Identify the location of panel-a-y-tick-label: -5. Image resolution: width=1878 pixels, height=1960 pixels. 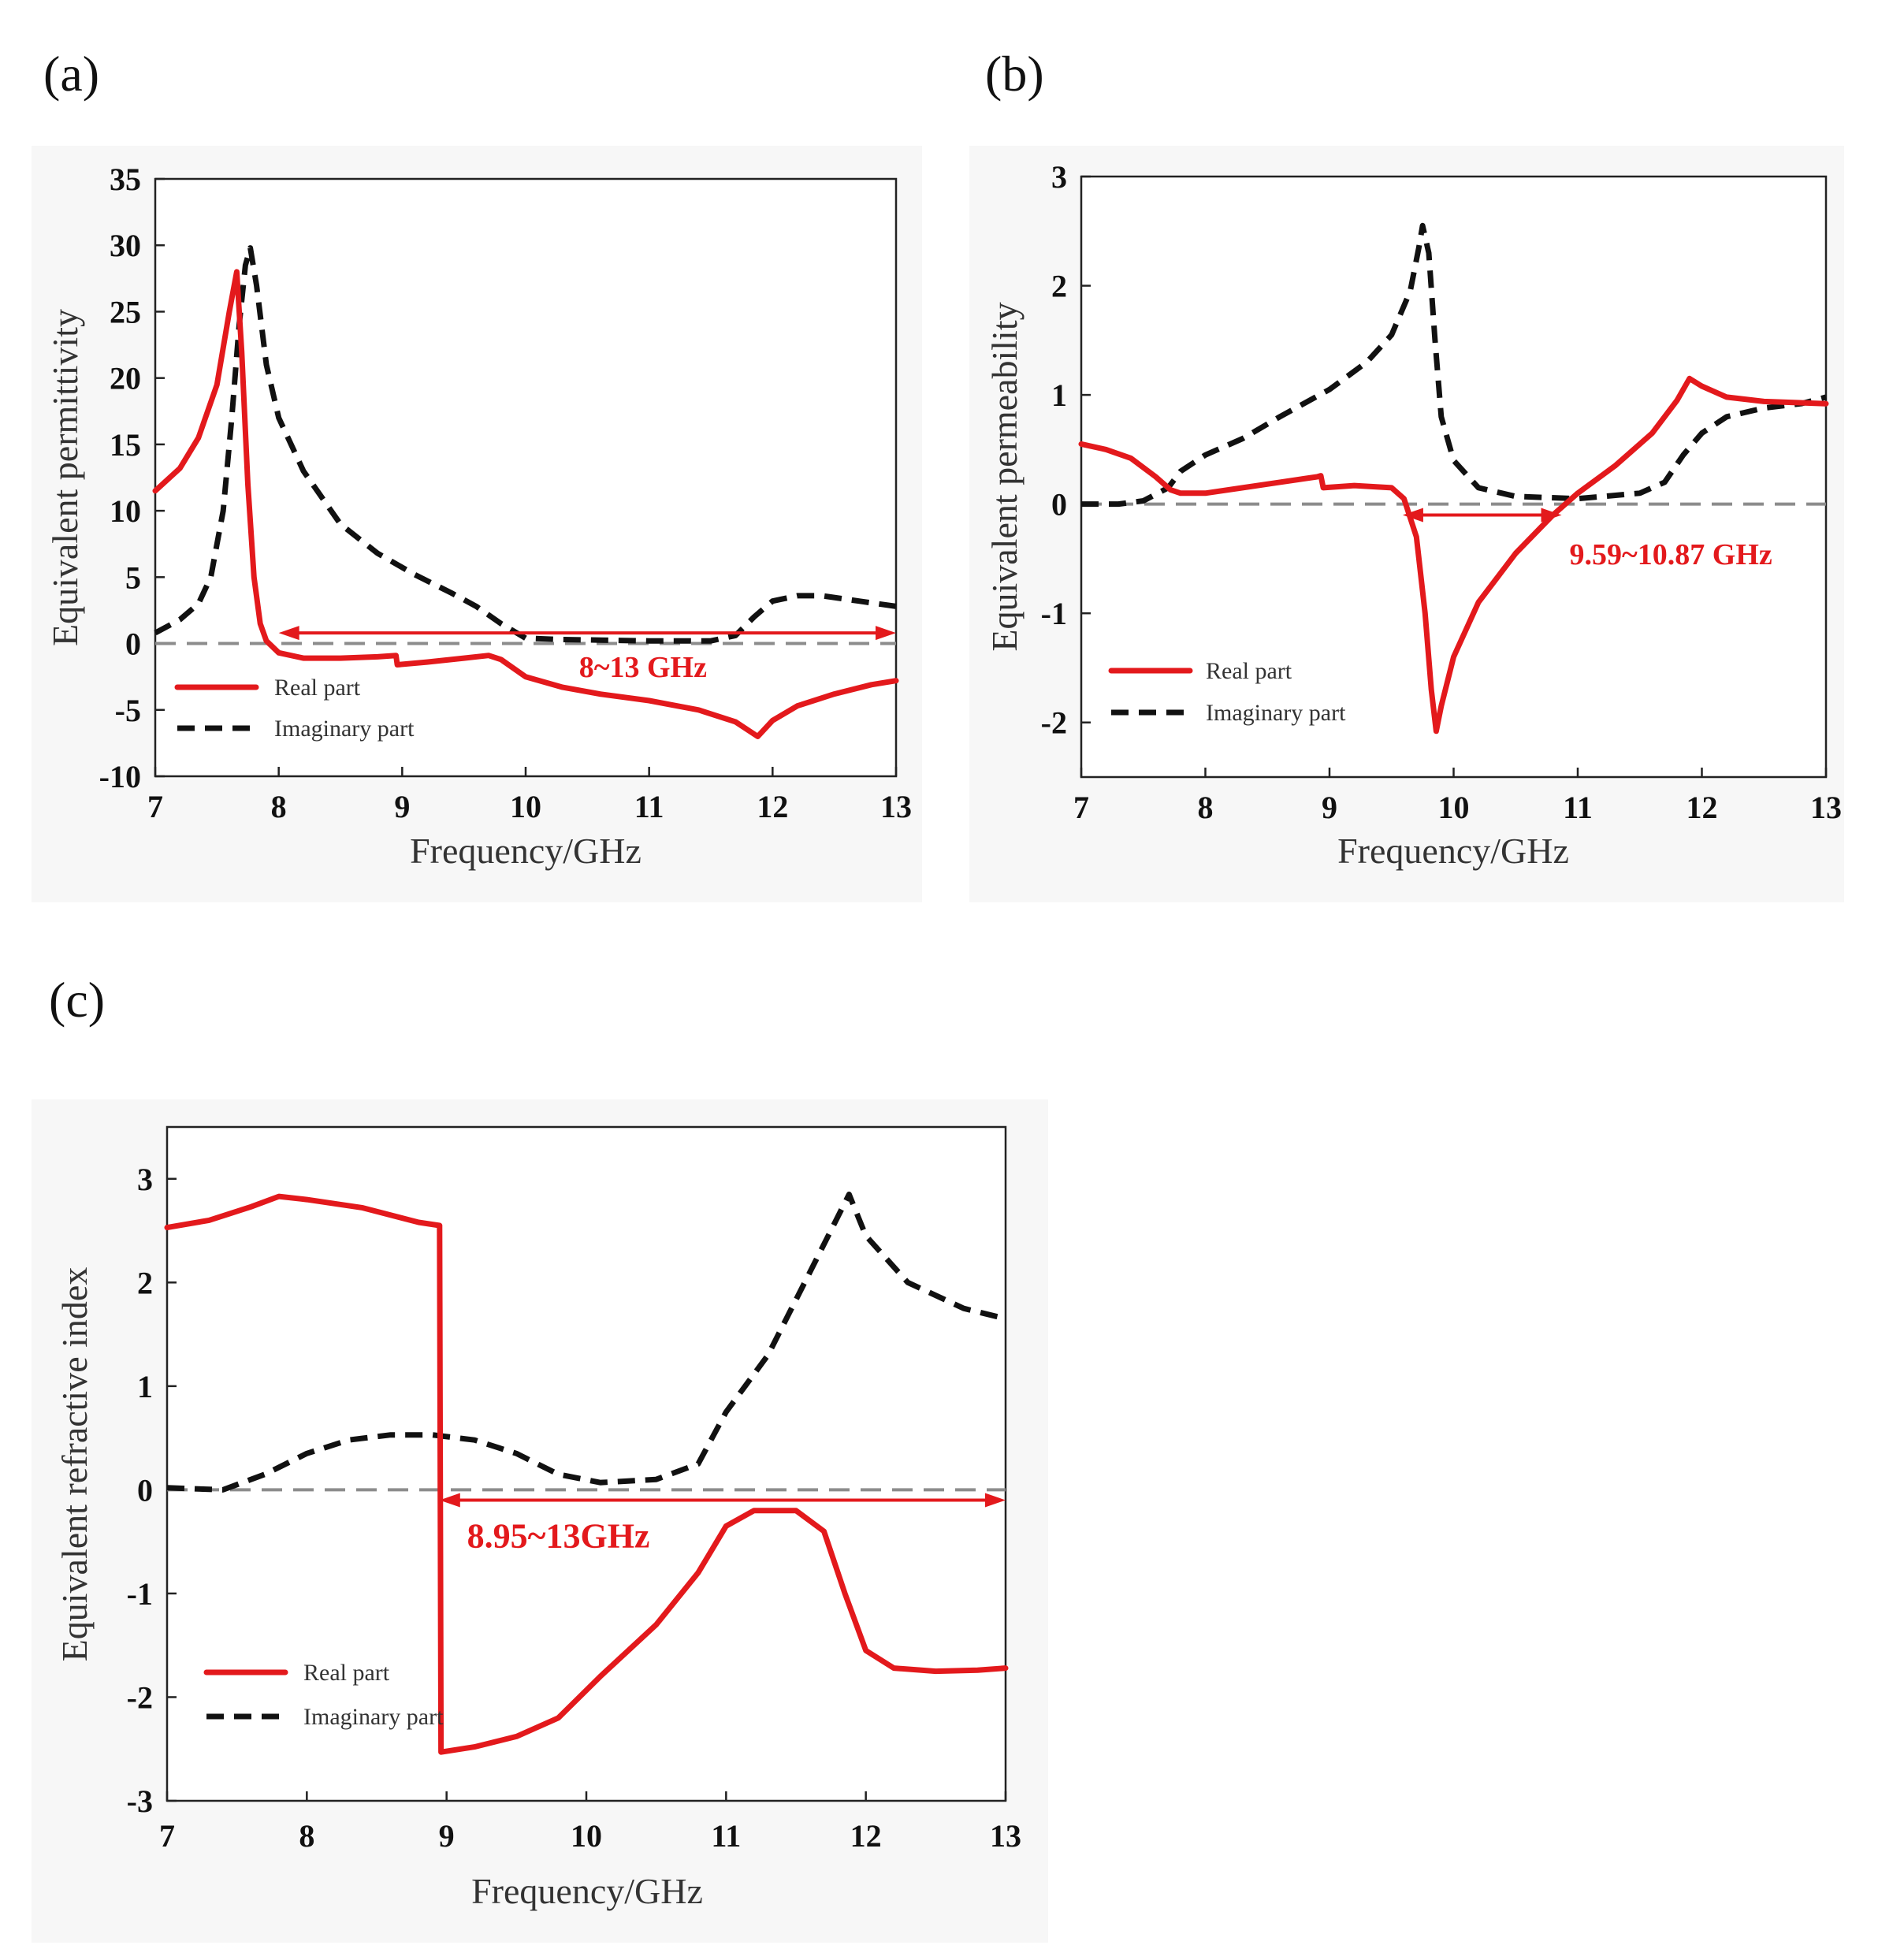
(128, 710).